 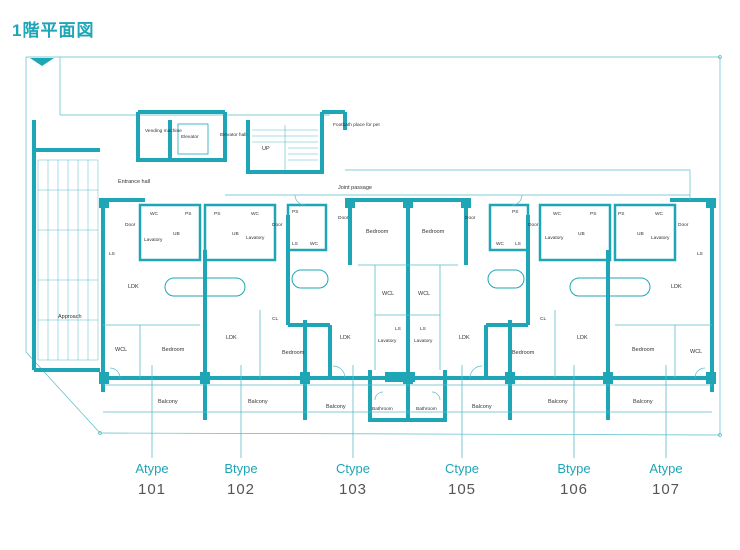 I want to click on stairs, so click(x=285, y=147).